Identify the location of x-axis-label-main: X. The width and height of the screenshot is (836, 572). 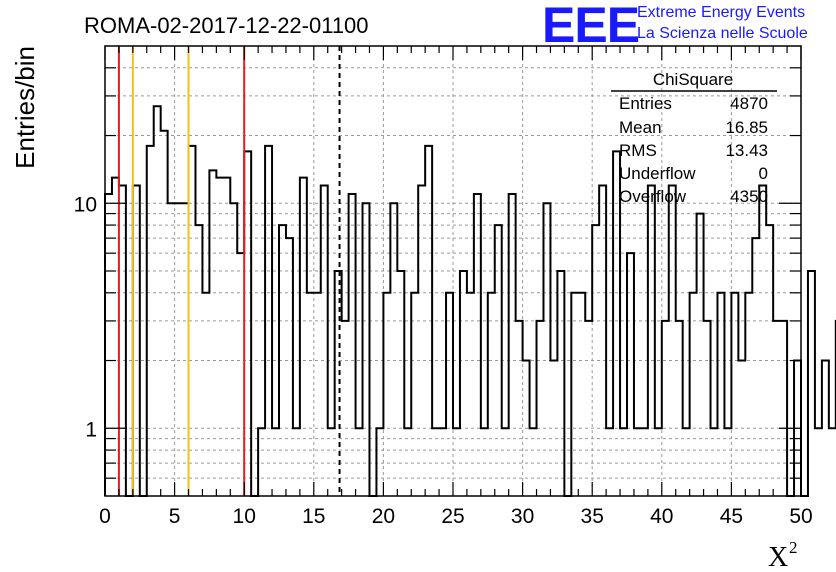
(778, 557).